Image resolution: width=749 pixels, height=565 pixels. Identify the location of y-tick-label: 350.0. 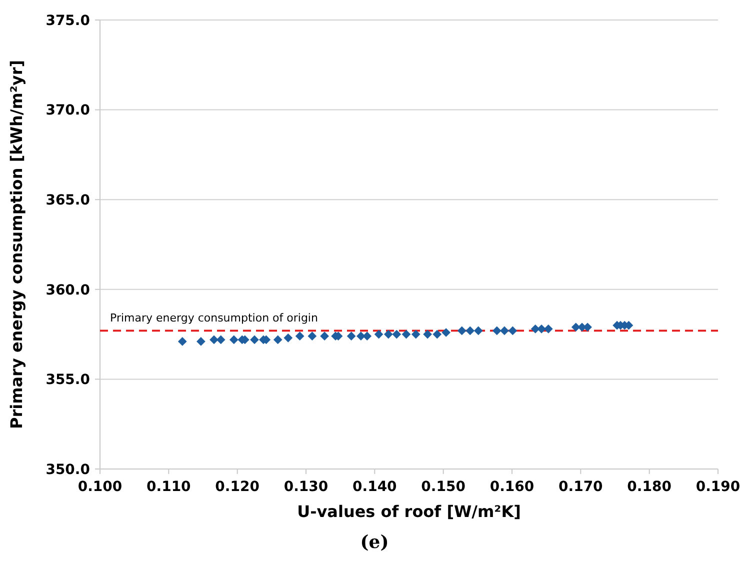
(68, 470).